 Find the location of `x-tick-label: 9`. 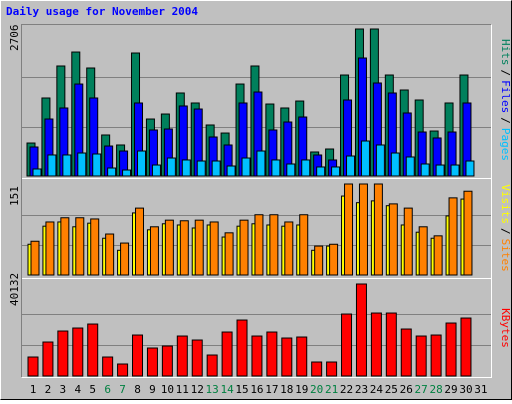

x-tick-label: 9 is located at coordinates (152, 389).